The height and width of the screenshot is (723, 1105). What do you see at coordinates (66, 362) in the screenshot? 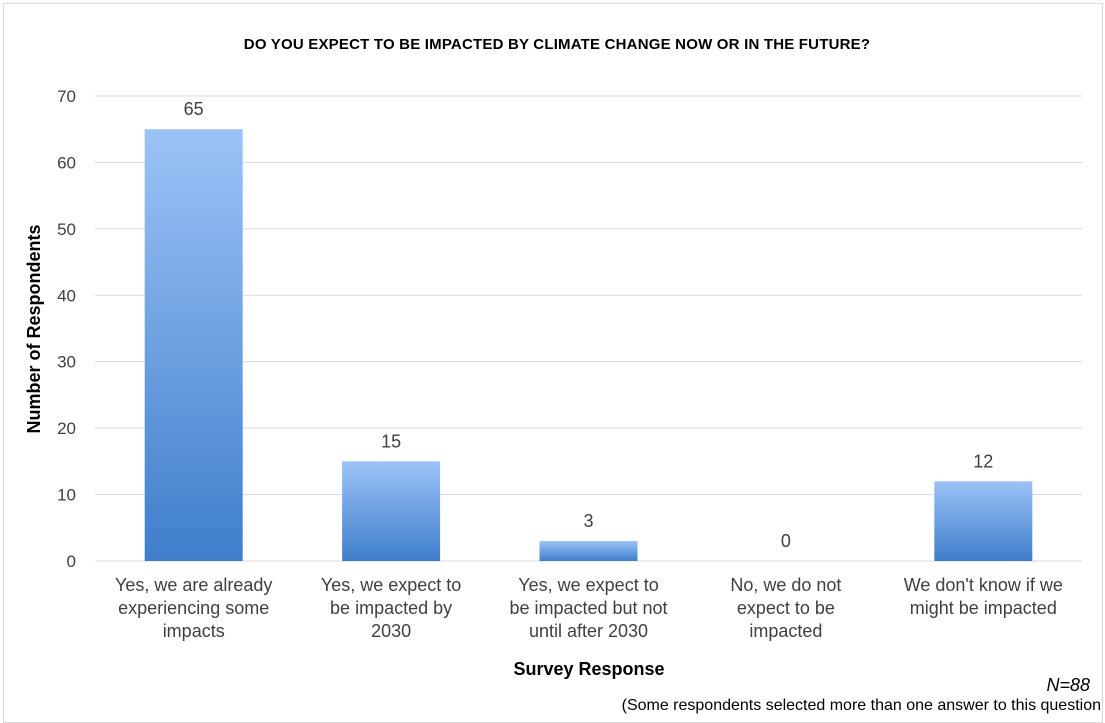
I see `y-tick-label: 30` at bounding box center [66, 362].